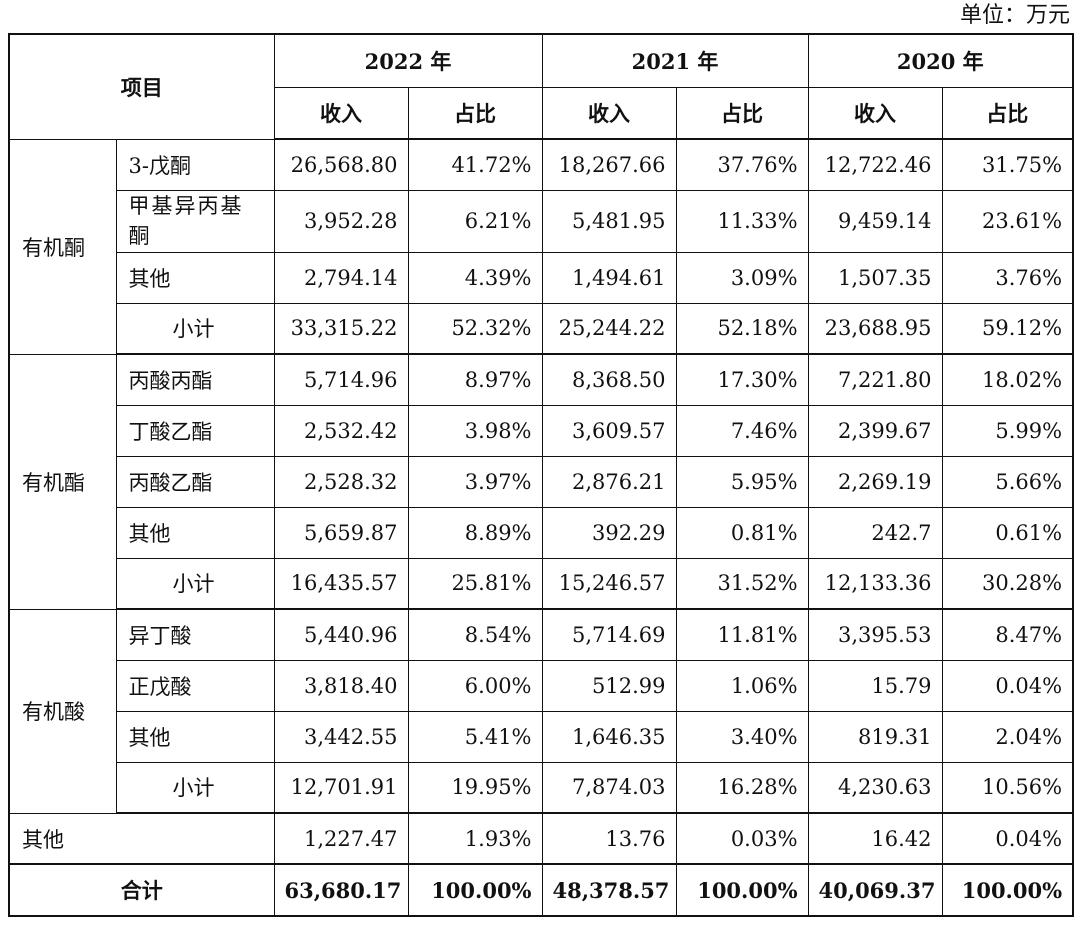 This screenshot has height=941, width=1080. I want to click on share-value: 8.89%, so click(475, 532).